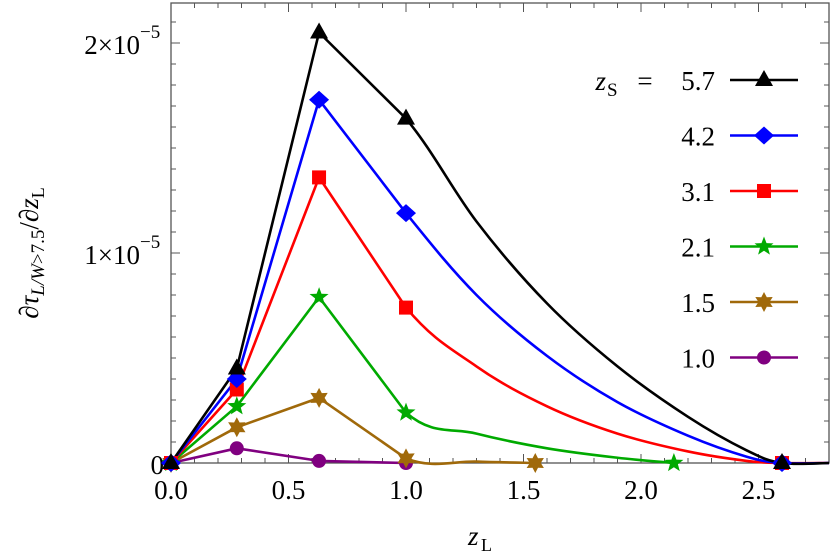 The image size is (830, 557). I want to click on legend-label: 4.2, so click(698, 137).